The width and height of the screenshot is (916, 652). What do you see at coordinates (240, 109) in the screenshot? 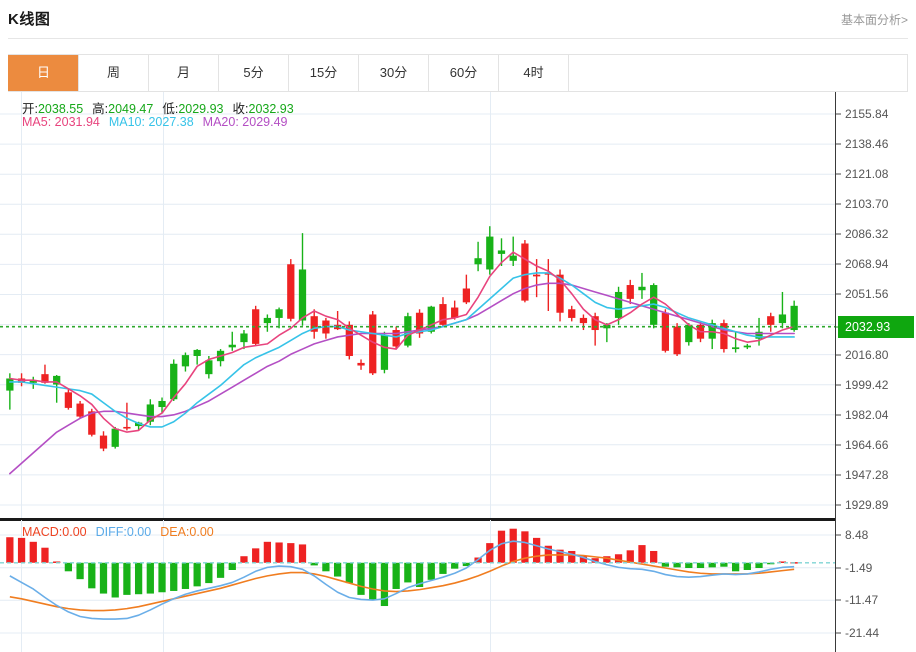
I see `close-label: 收:` at bounding box center [240, 109].